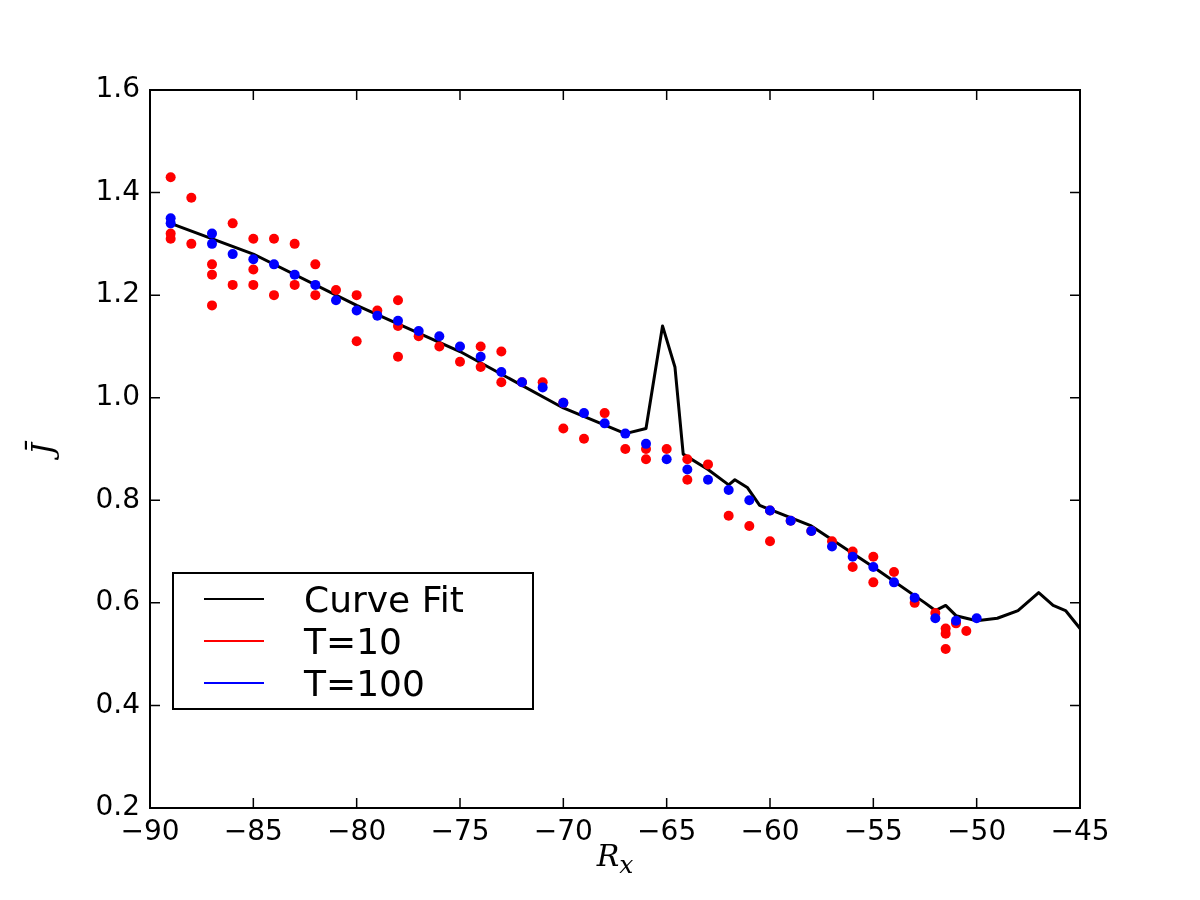  I want to click on y-tick-label: 1.0, so click(117, 395).